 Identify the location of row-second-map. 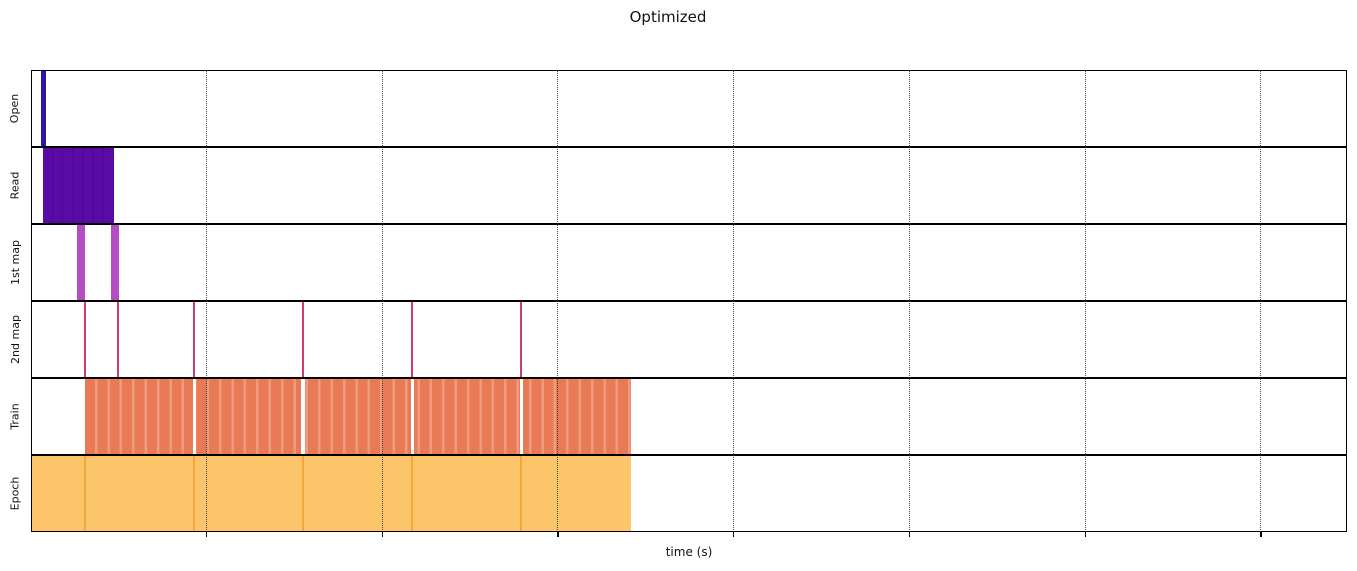
(689, 339).